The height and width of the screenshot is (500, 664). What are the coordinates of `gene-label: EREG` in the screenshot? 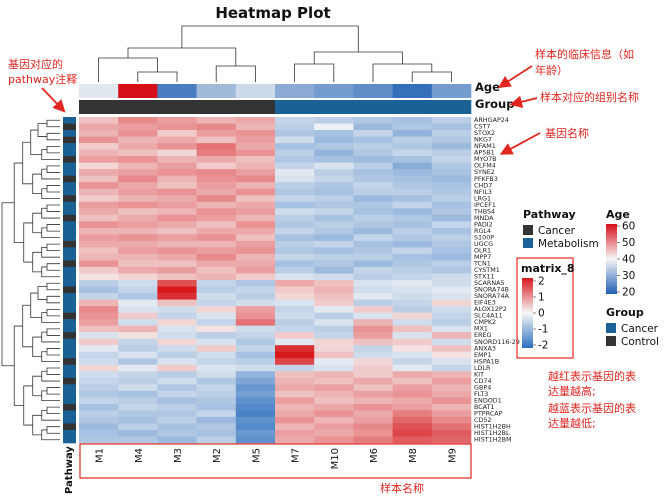 It's located at (483, 335).